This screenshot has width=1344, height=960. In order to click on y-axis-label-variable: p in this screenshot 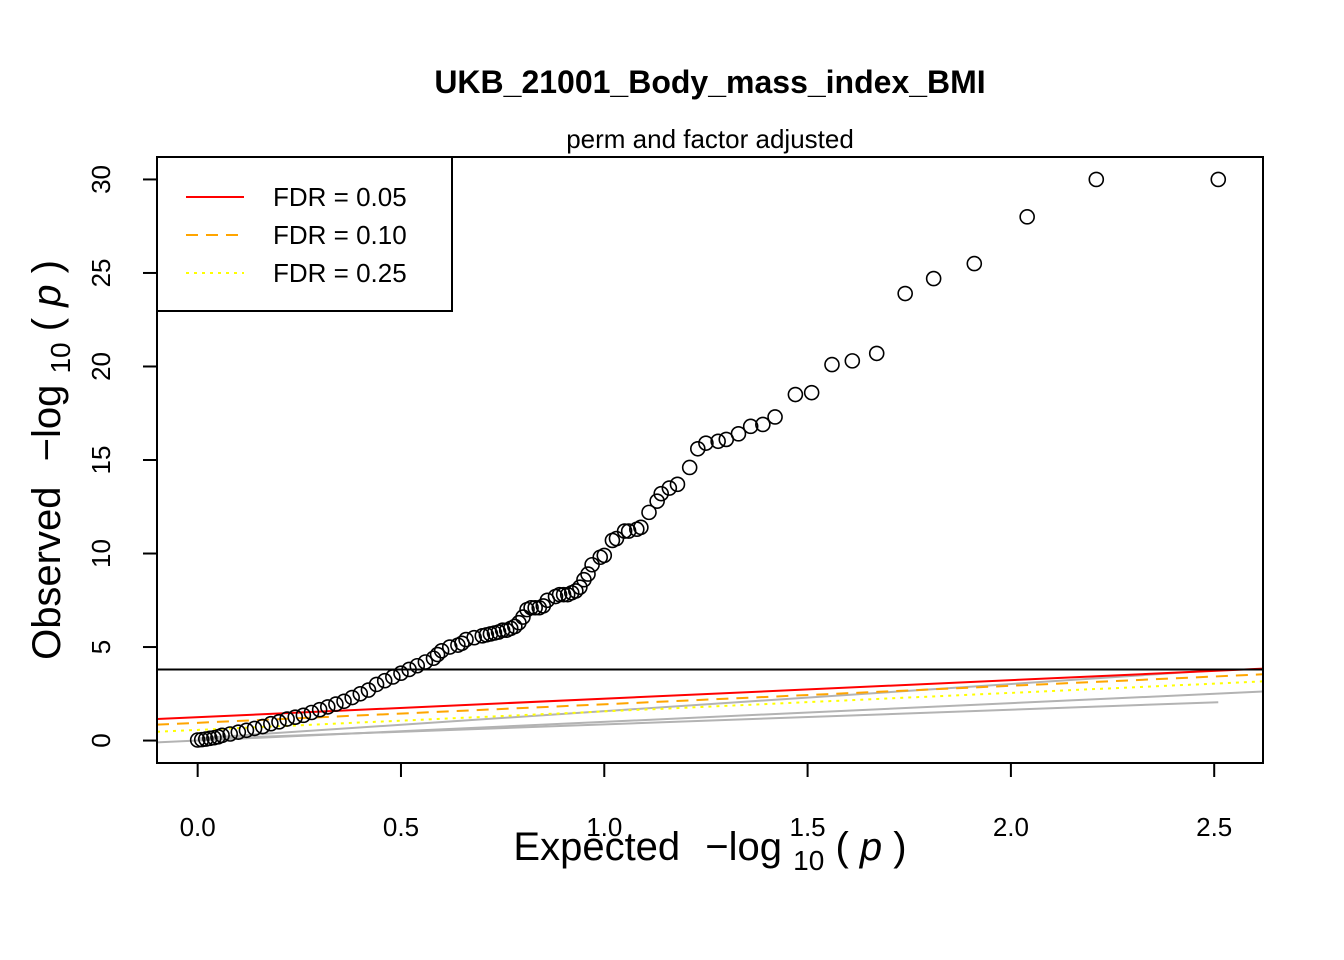, I will do `click(47, 296)`.